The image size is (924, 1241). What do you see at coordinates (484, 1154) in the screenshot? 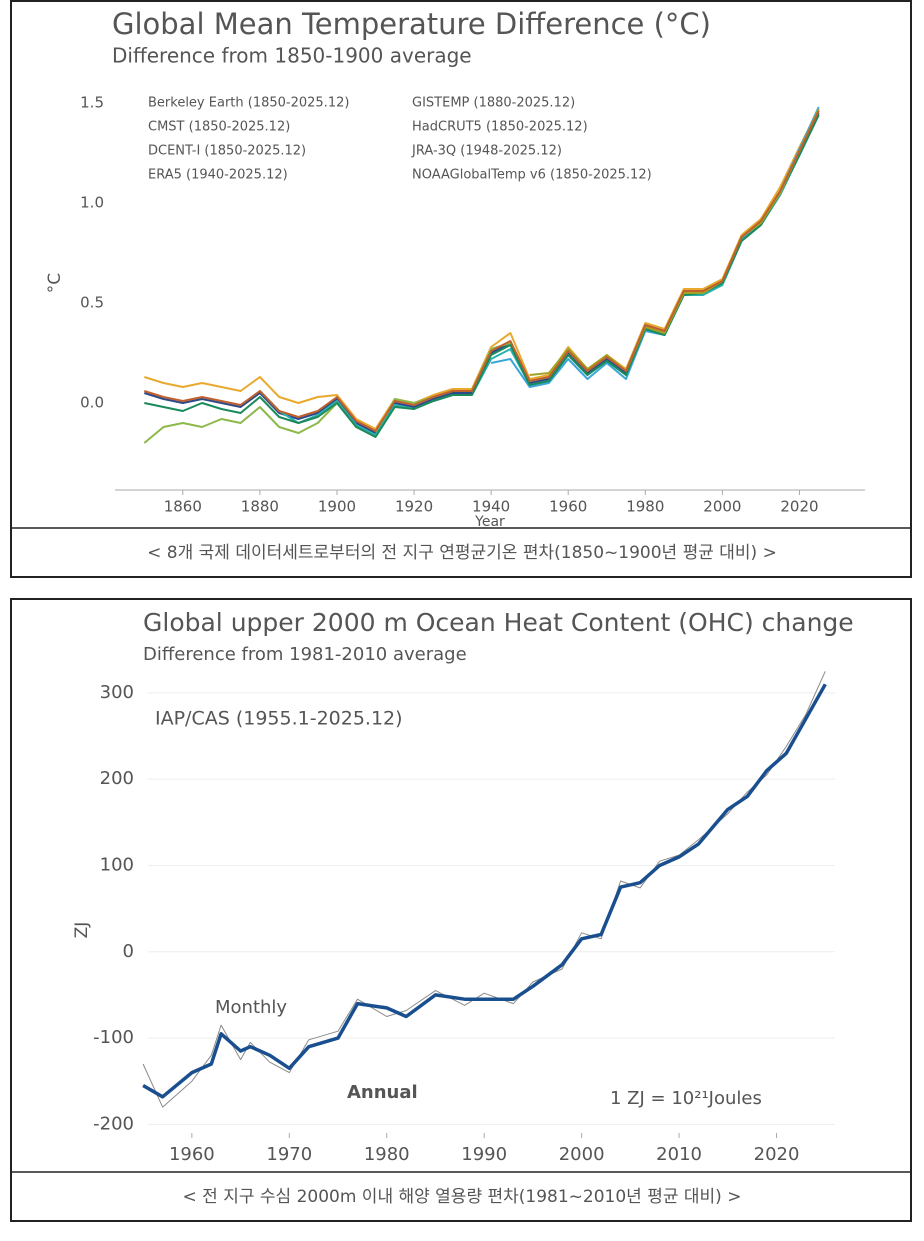
I see `x-tick-label: 1990` at bounding box center [484, 1154].